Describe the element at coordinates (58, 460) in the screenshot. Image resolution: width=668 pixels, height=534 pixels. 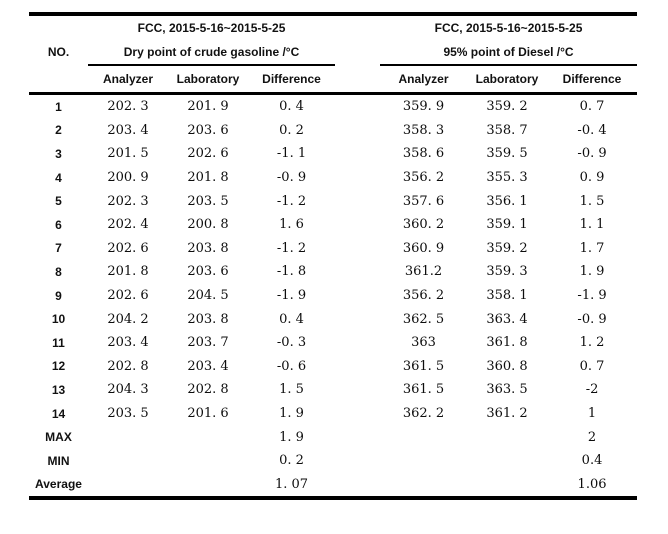
I see `row-label: MIN` at that location.